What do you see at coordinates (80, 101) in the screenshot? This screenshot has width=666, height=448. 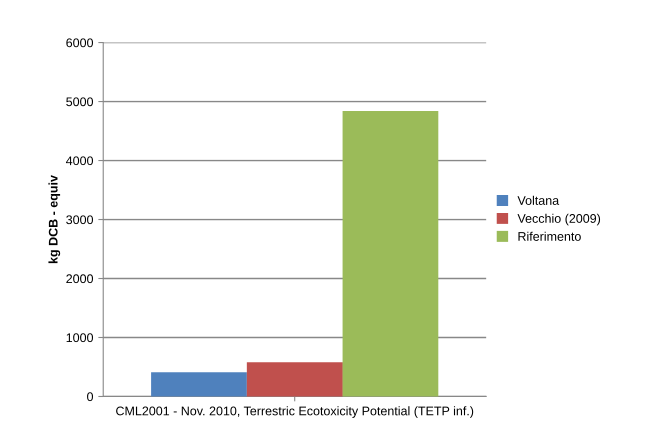 I see `y-tick-label: 5000` at bounding box center [80, 101].